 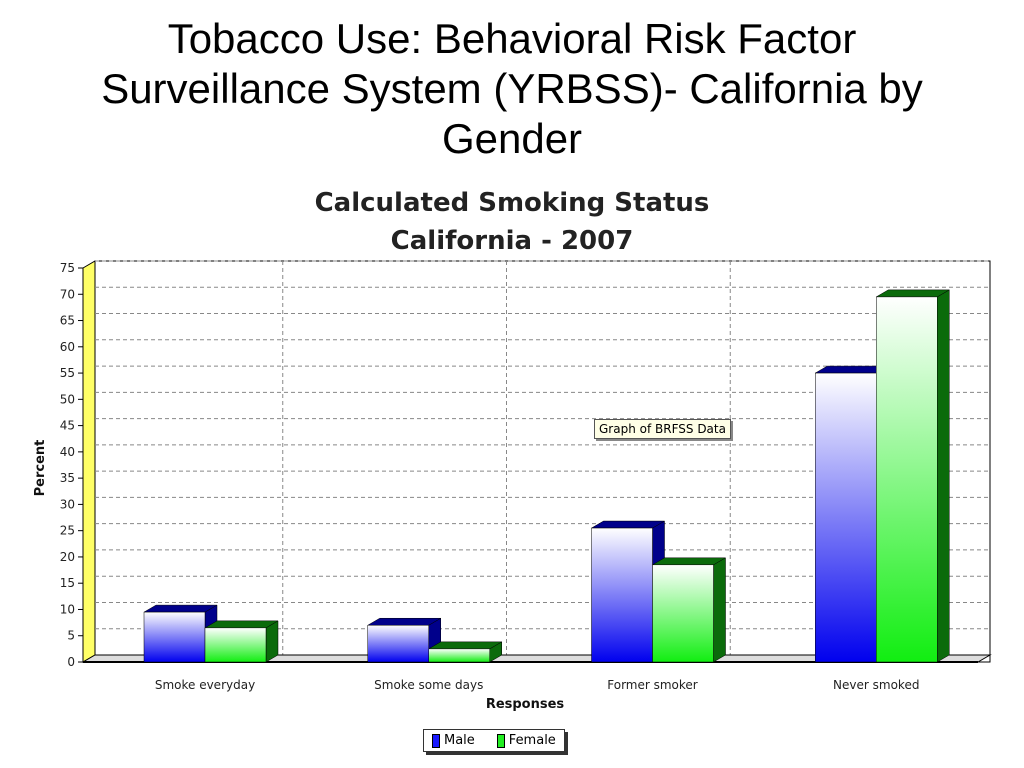 I want to click on y-tick-label: 35, so click(x=67, y=478).